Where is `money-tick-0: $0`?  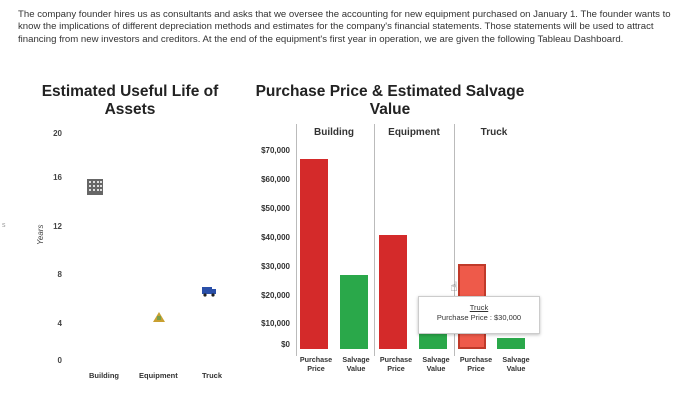 money-tick-0: $0 is located at coordinates (285, 344).